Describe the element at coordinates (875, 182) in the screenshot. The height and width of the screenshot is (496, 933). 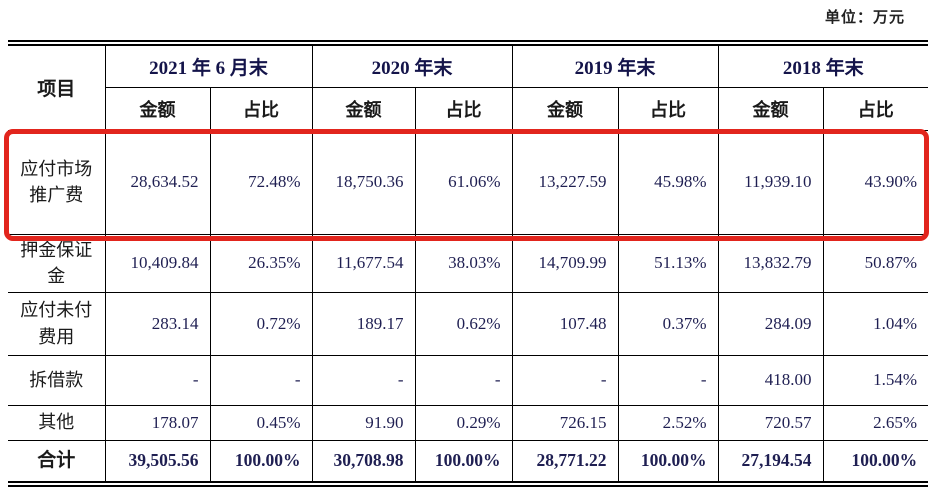
I see `table-cell: 43.90%` at that location.